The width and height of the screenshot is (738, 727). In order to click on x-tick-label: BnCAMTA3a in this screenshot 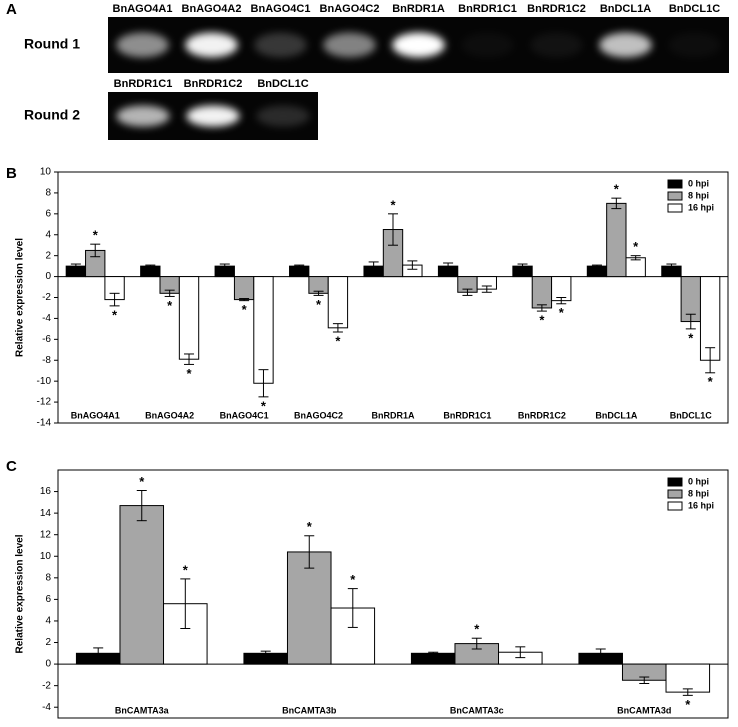, I will do `click(142, 710)`.